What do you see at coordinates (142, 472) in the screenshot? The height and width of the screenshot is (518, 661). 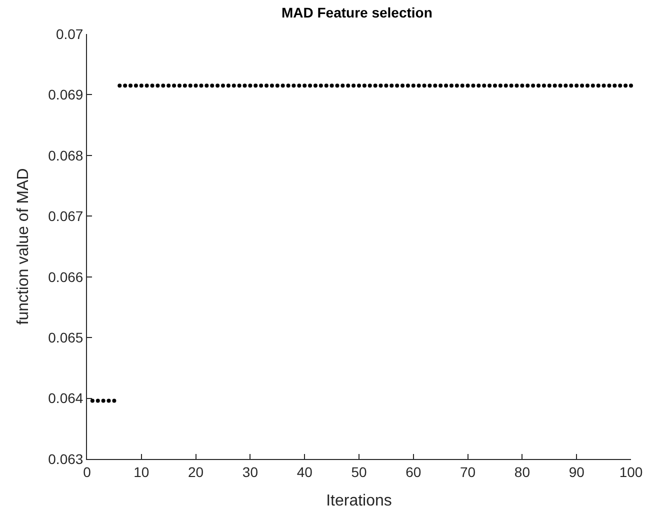 I see `x-tick-label: 10` at bounding box center [142, 472].